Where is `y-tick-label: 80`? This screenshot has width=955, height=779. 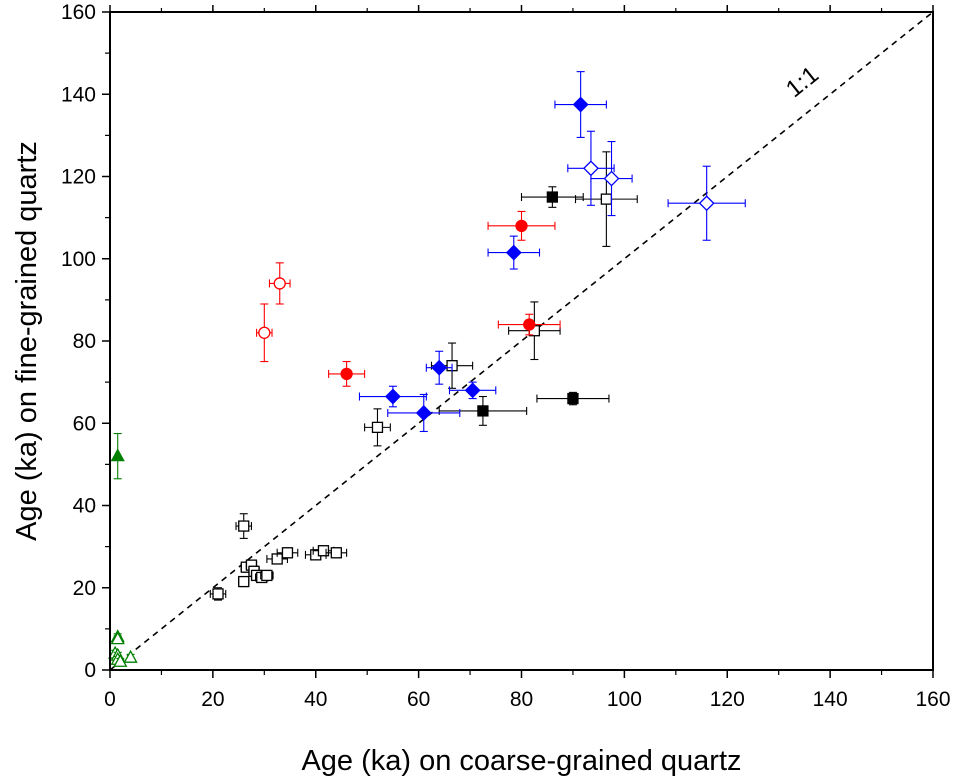 y-tick-label: 80 is located at coordinates (84, 341).